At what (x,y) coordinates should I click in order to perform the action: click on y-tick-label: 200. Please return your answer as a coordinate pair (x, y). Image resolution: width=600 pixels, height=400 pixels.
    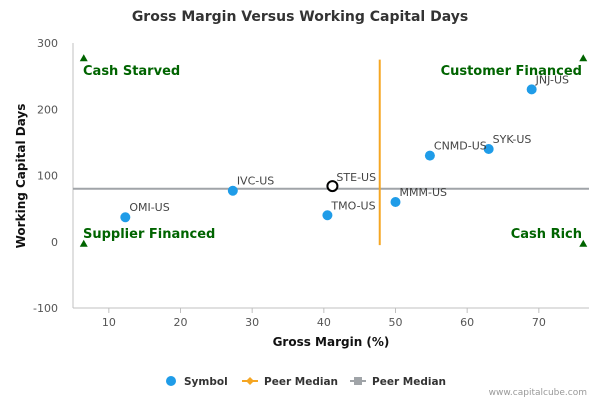
    Looking at the image, I should click on (47, 109).